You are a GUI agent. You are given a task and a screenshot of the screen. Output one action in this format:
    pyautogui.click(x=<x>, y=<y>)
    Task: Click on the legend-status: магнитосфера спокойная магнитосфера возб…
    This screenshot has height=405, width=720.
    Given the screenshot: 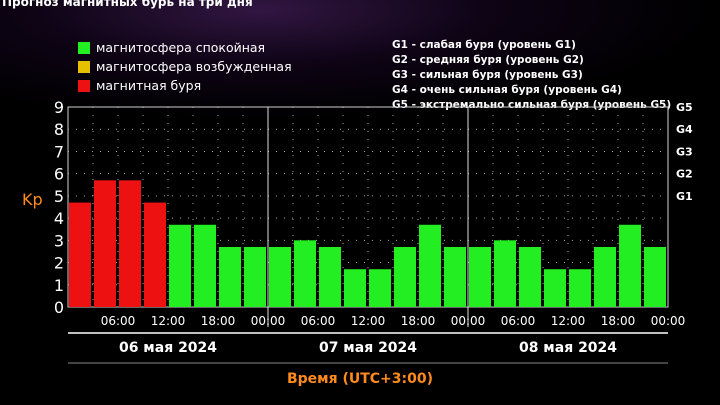 What is the action you would take?
    pyautogui.click(x=185, y=66)
    